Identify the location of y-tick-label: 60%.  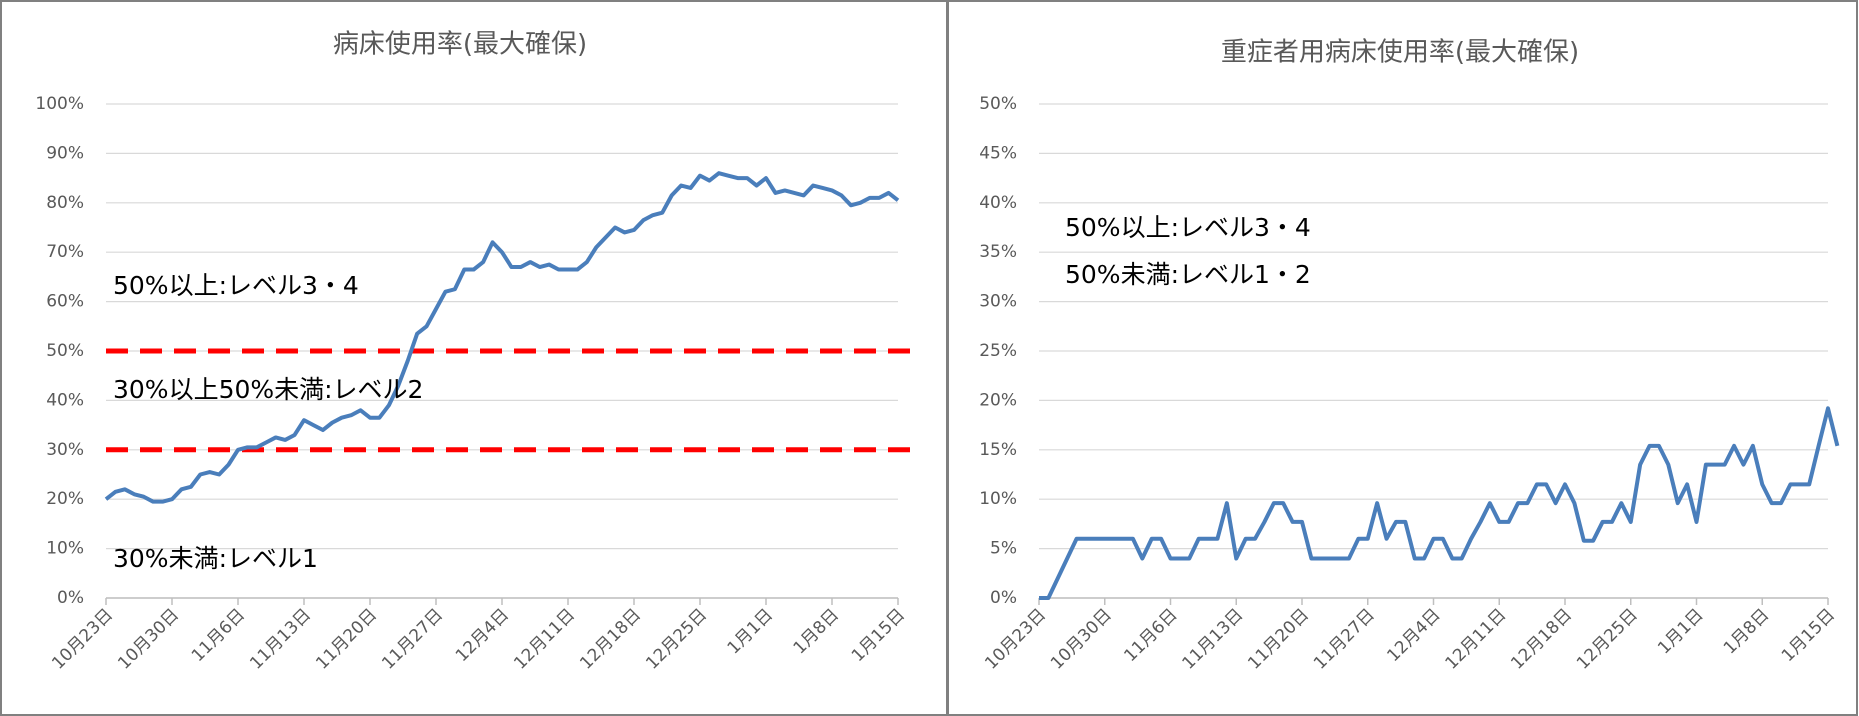
(65, 302).